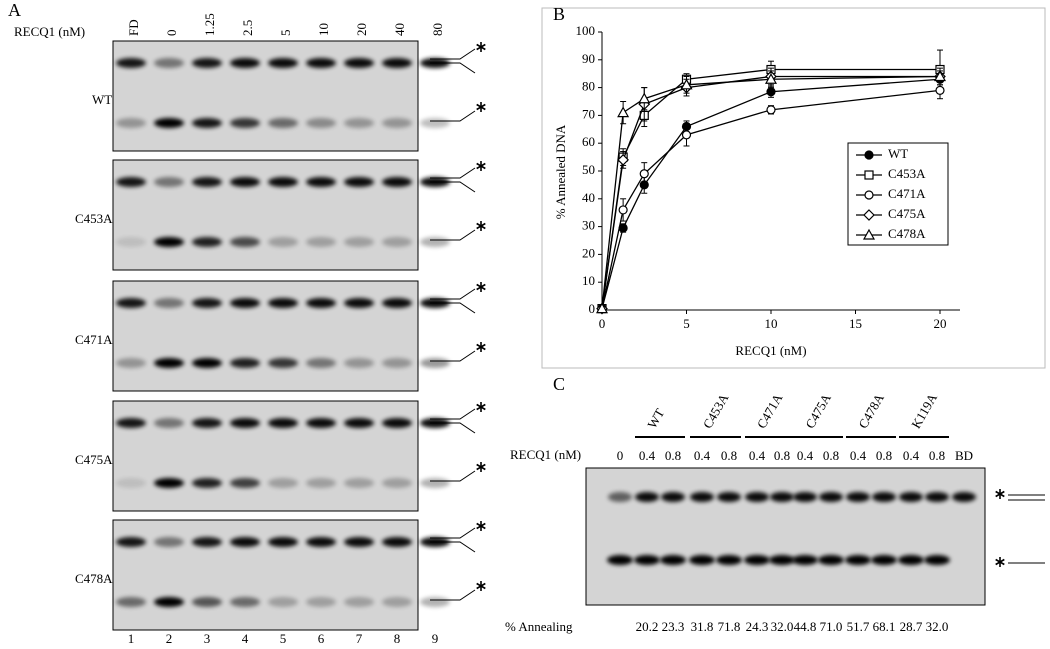  Describe the element at coordinates (655, 418) in the screenshot. I see `group-label: WT` at that location.